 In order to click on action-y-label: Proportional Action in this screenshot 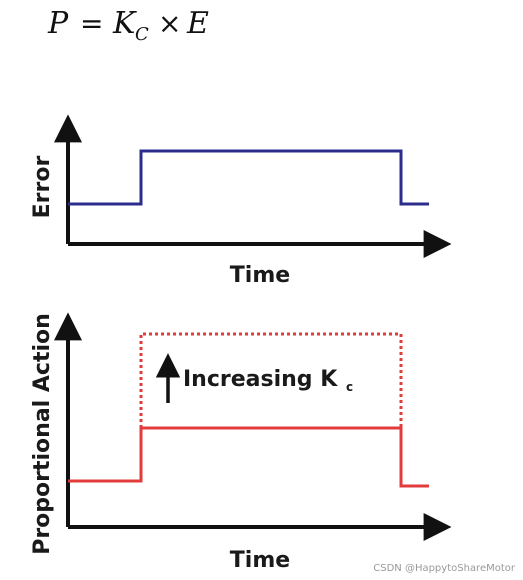, I will do `click(42, 434)`.